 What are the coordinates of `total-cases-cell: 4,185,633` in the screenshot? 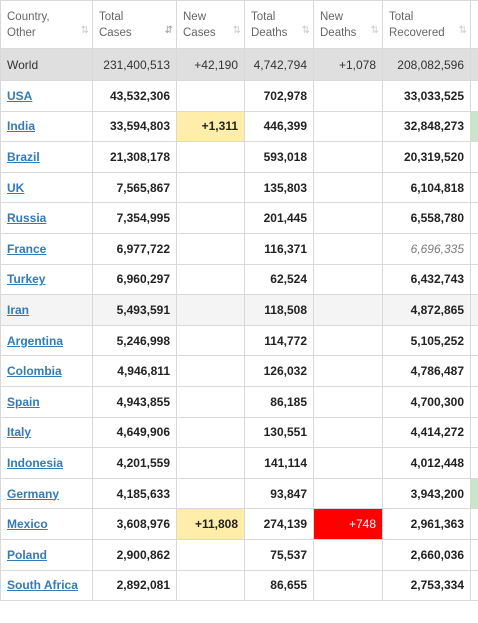 It's located at (134, 493).